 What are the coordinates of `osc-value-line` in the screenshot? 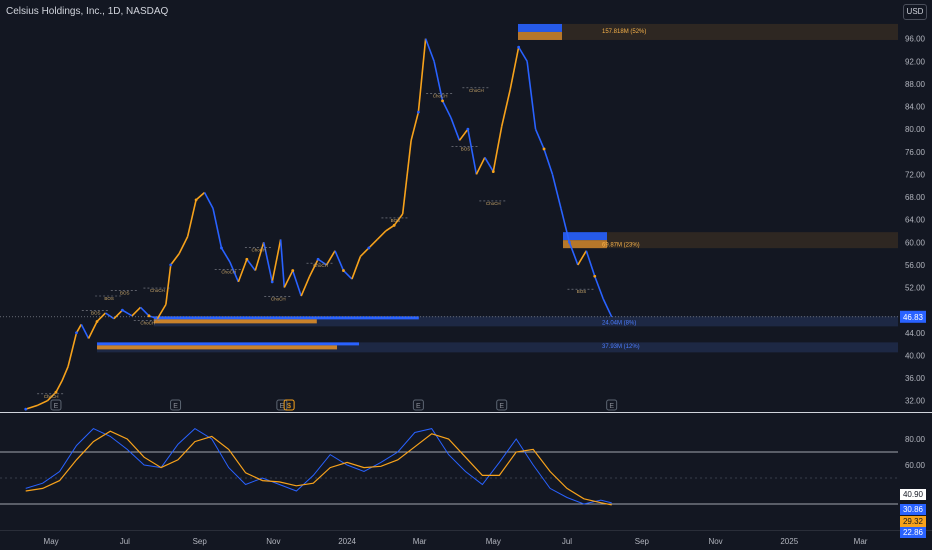 It's located at (318, 466).